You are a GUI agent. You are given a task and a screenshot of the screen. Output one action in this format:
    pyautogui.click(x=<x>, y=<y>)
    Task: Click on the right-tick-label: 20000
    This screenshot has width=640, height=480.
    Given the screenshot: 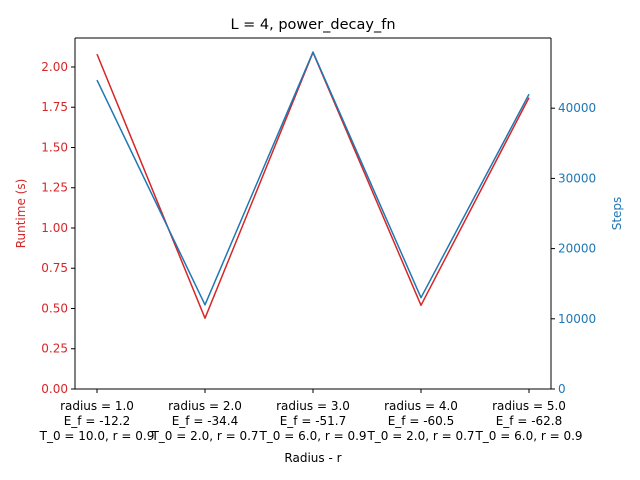 What is the action you would take?
    pyautogui.click(x=577, y=249)
    